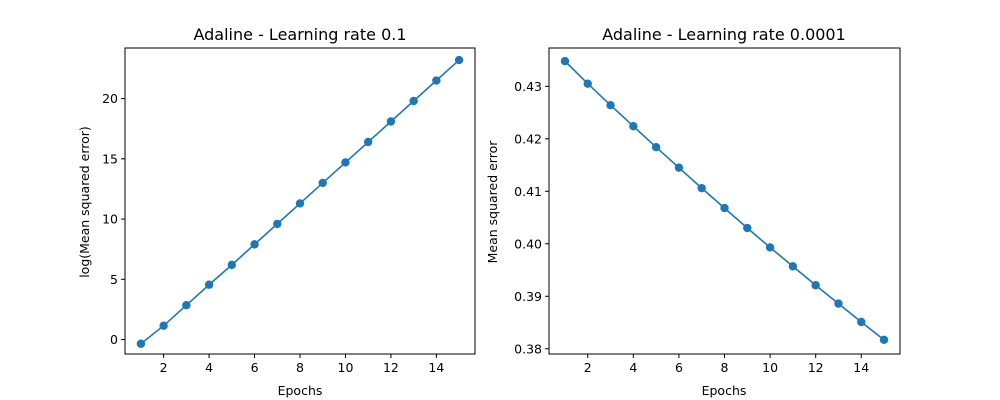 This screenshot has width=1000, height=400. Describe the element at coordinates (110, 98) in the screenshot. I see `y-tick-label: 20` at that location.